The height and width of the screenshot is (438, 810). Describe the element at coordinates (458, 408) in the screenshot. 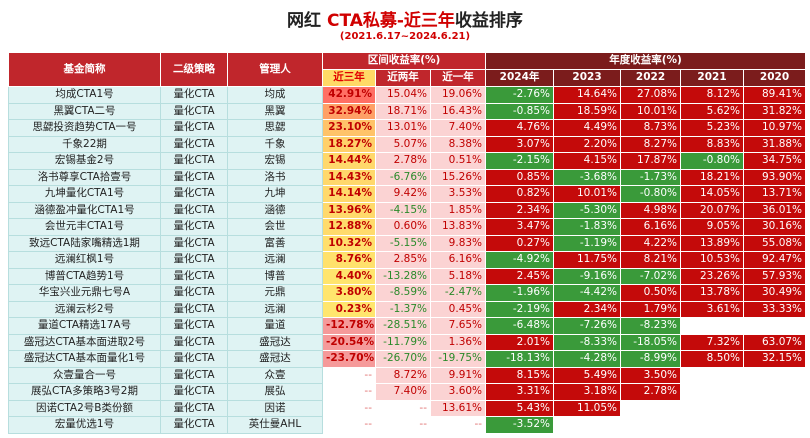

I see `table-cell: 13.61%` at that location.